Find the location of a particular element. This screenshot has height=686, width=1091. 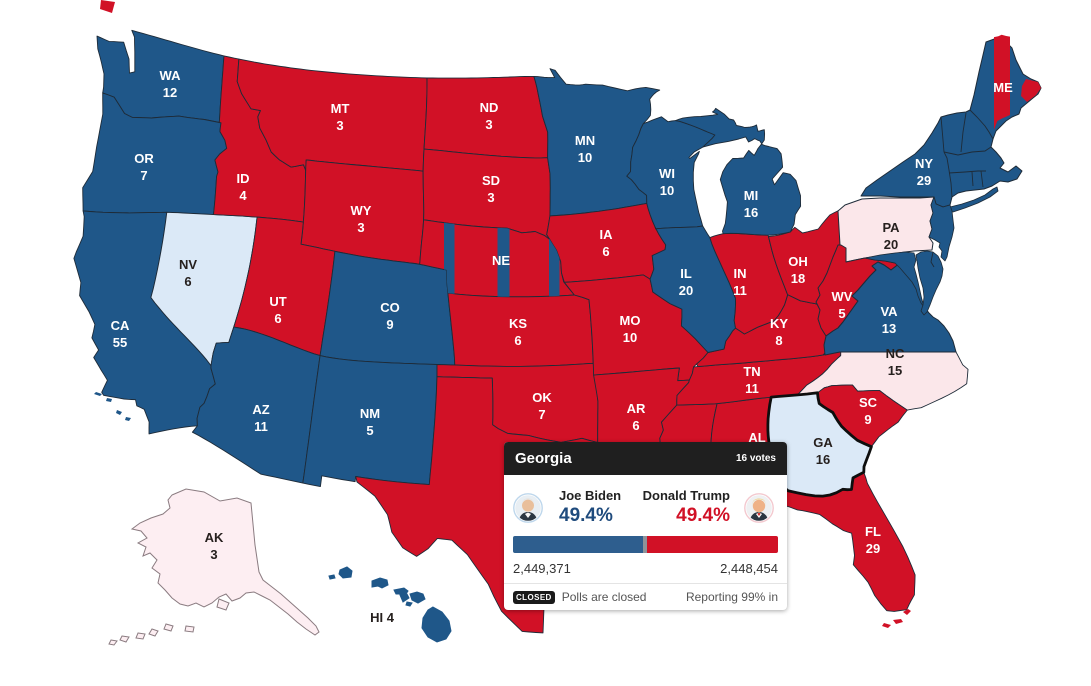

svg-text: SC is located at coordinates (868, 402).